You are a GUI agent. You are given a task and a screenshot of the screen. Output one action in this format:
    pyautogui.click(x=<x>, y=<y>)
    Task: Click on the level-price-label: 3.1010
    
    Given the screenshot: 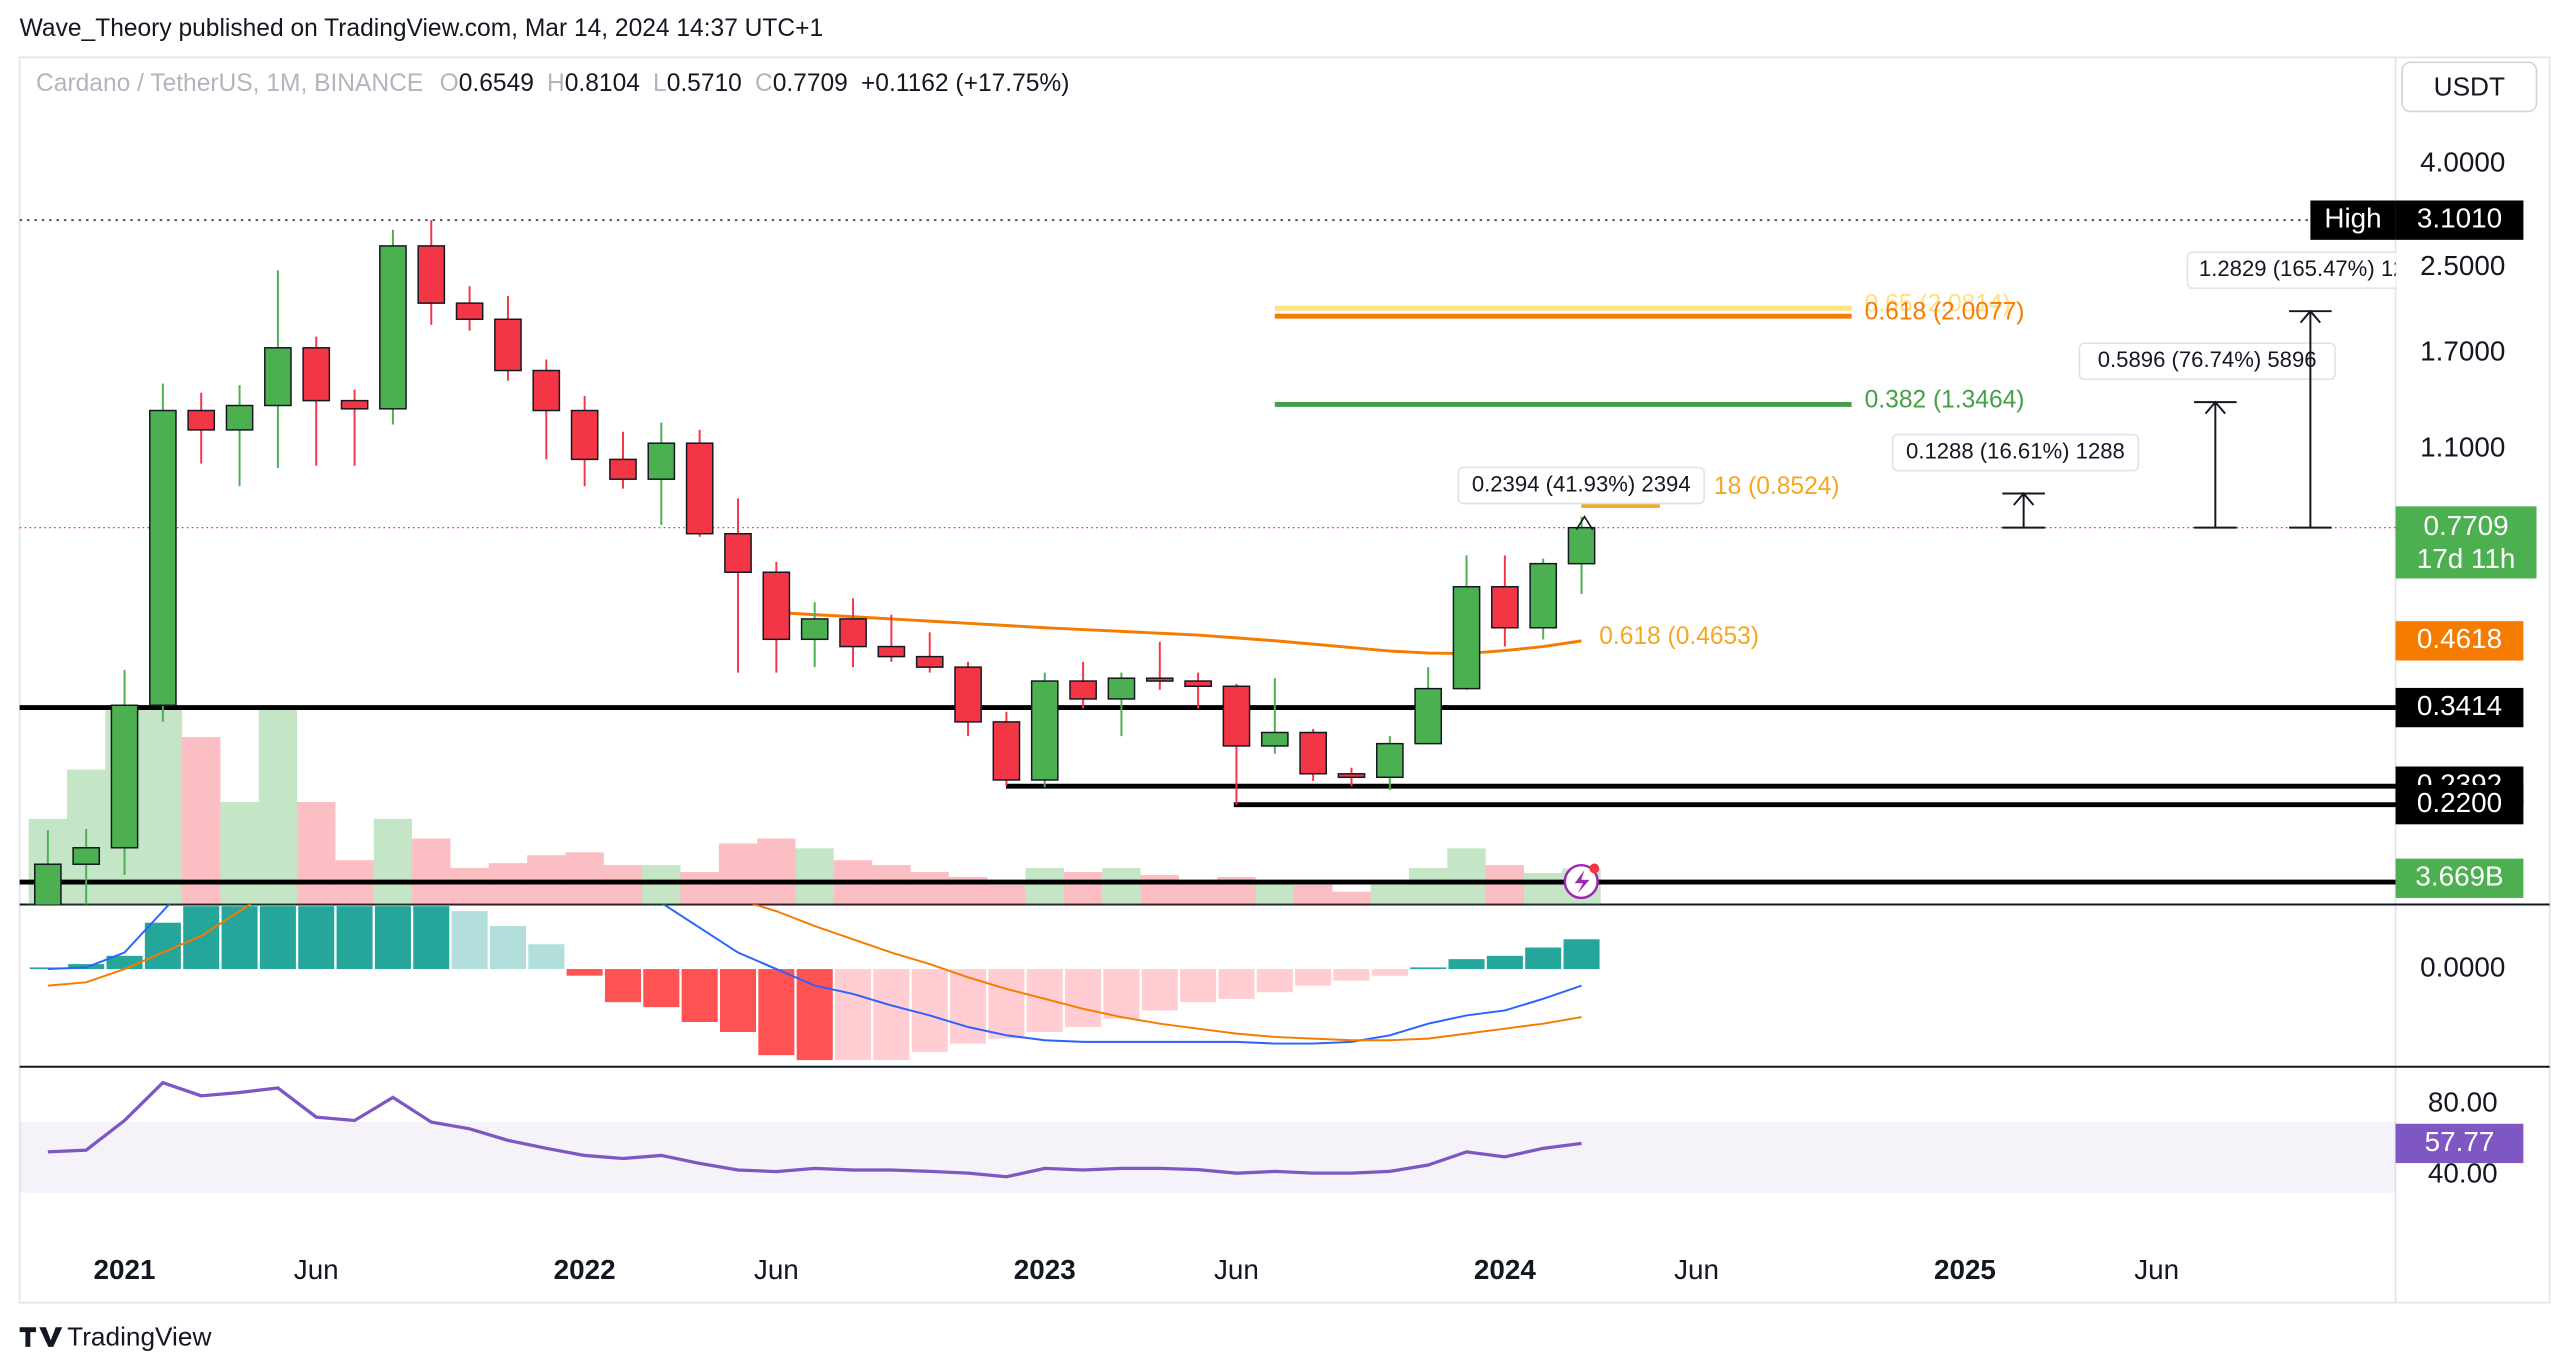 What is the action you would take?
    pyautogui.click(x=2459, y=218)
    